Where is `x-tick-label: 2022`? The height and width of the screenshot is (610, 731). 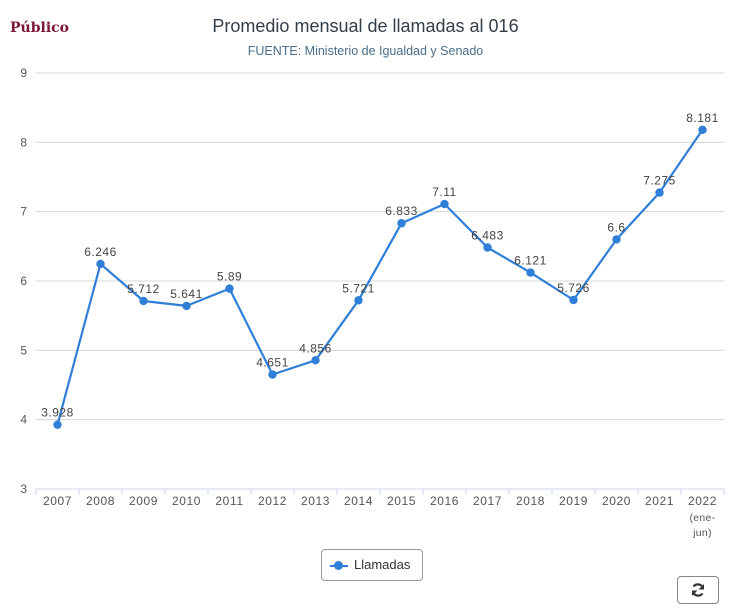
x-tick-label: 2022 is located at coordinates (702, 501).